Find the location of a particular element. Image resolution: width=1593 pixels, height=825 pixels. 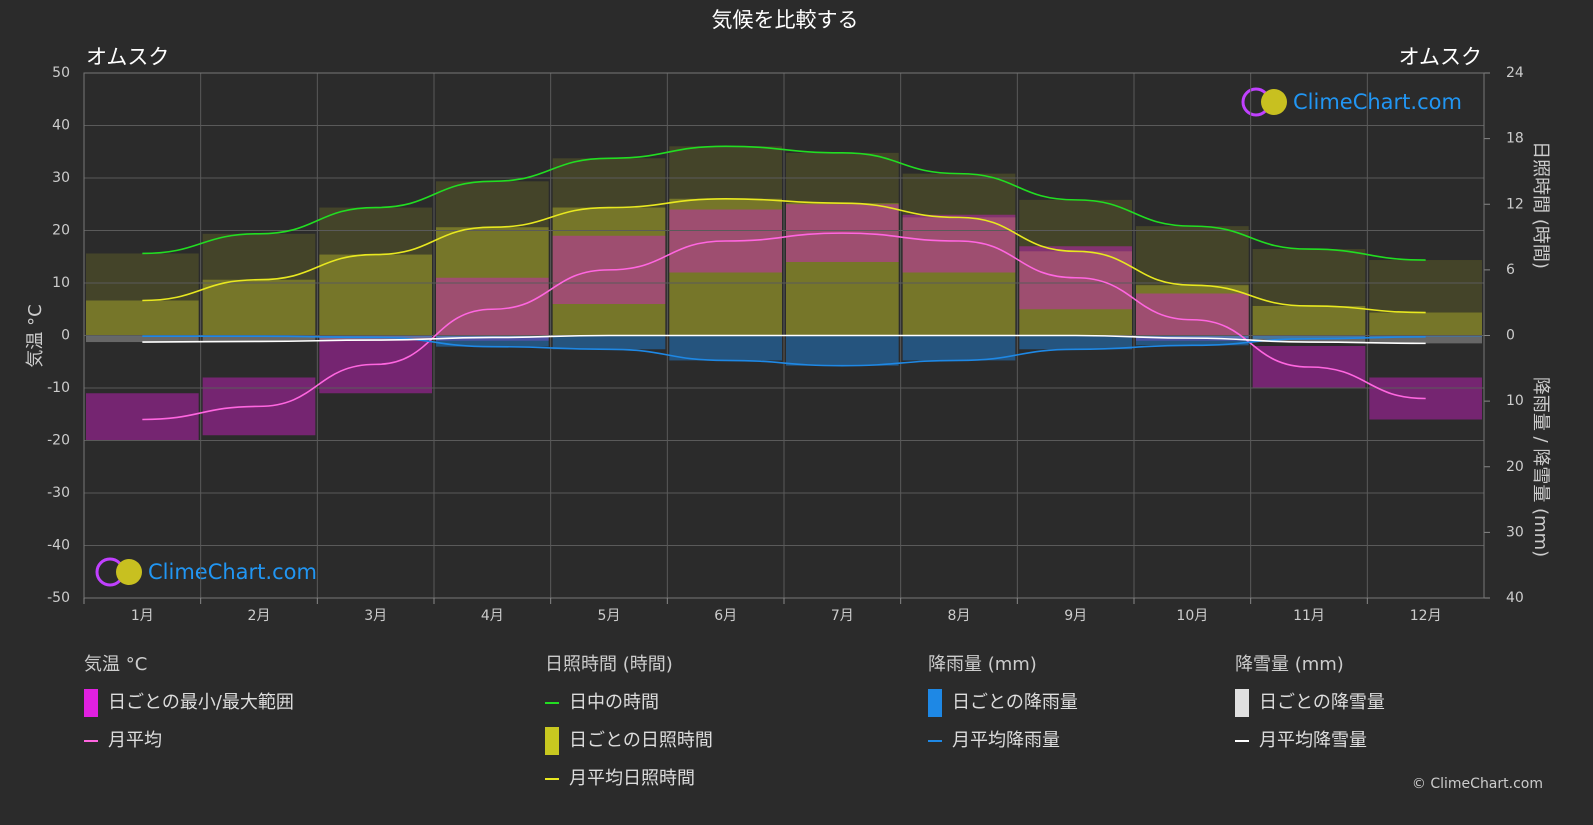

x-tick-label: 11月 is located at coordinates (1309, 616).